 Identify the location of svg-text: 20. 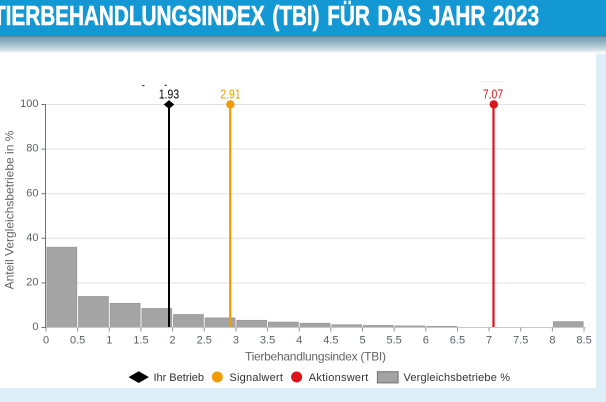
(32, 283).